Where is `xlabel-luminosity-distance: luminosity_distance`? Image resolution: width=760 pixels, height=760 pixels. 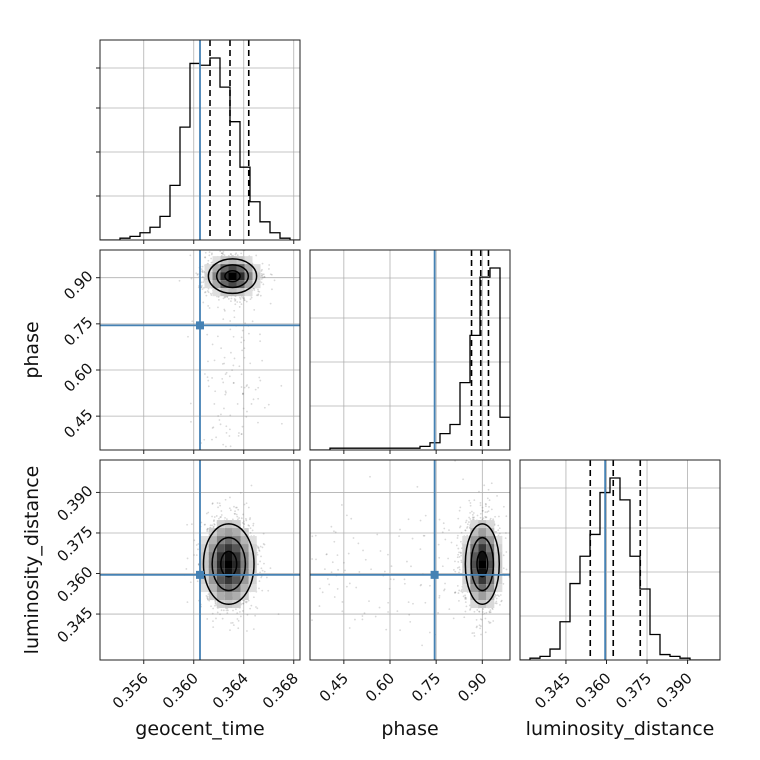 xlabel-luminosity-distance: luminosity_distance is located at coordinates (620, 729).